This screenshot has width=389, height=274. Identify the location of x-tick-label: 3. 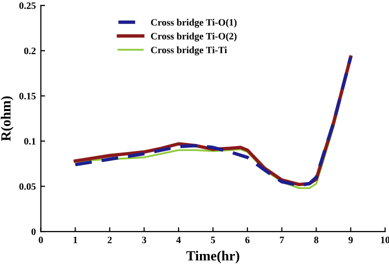
(144, 240).